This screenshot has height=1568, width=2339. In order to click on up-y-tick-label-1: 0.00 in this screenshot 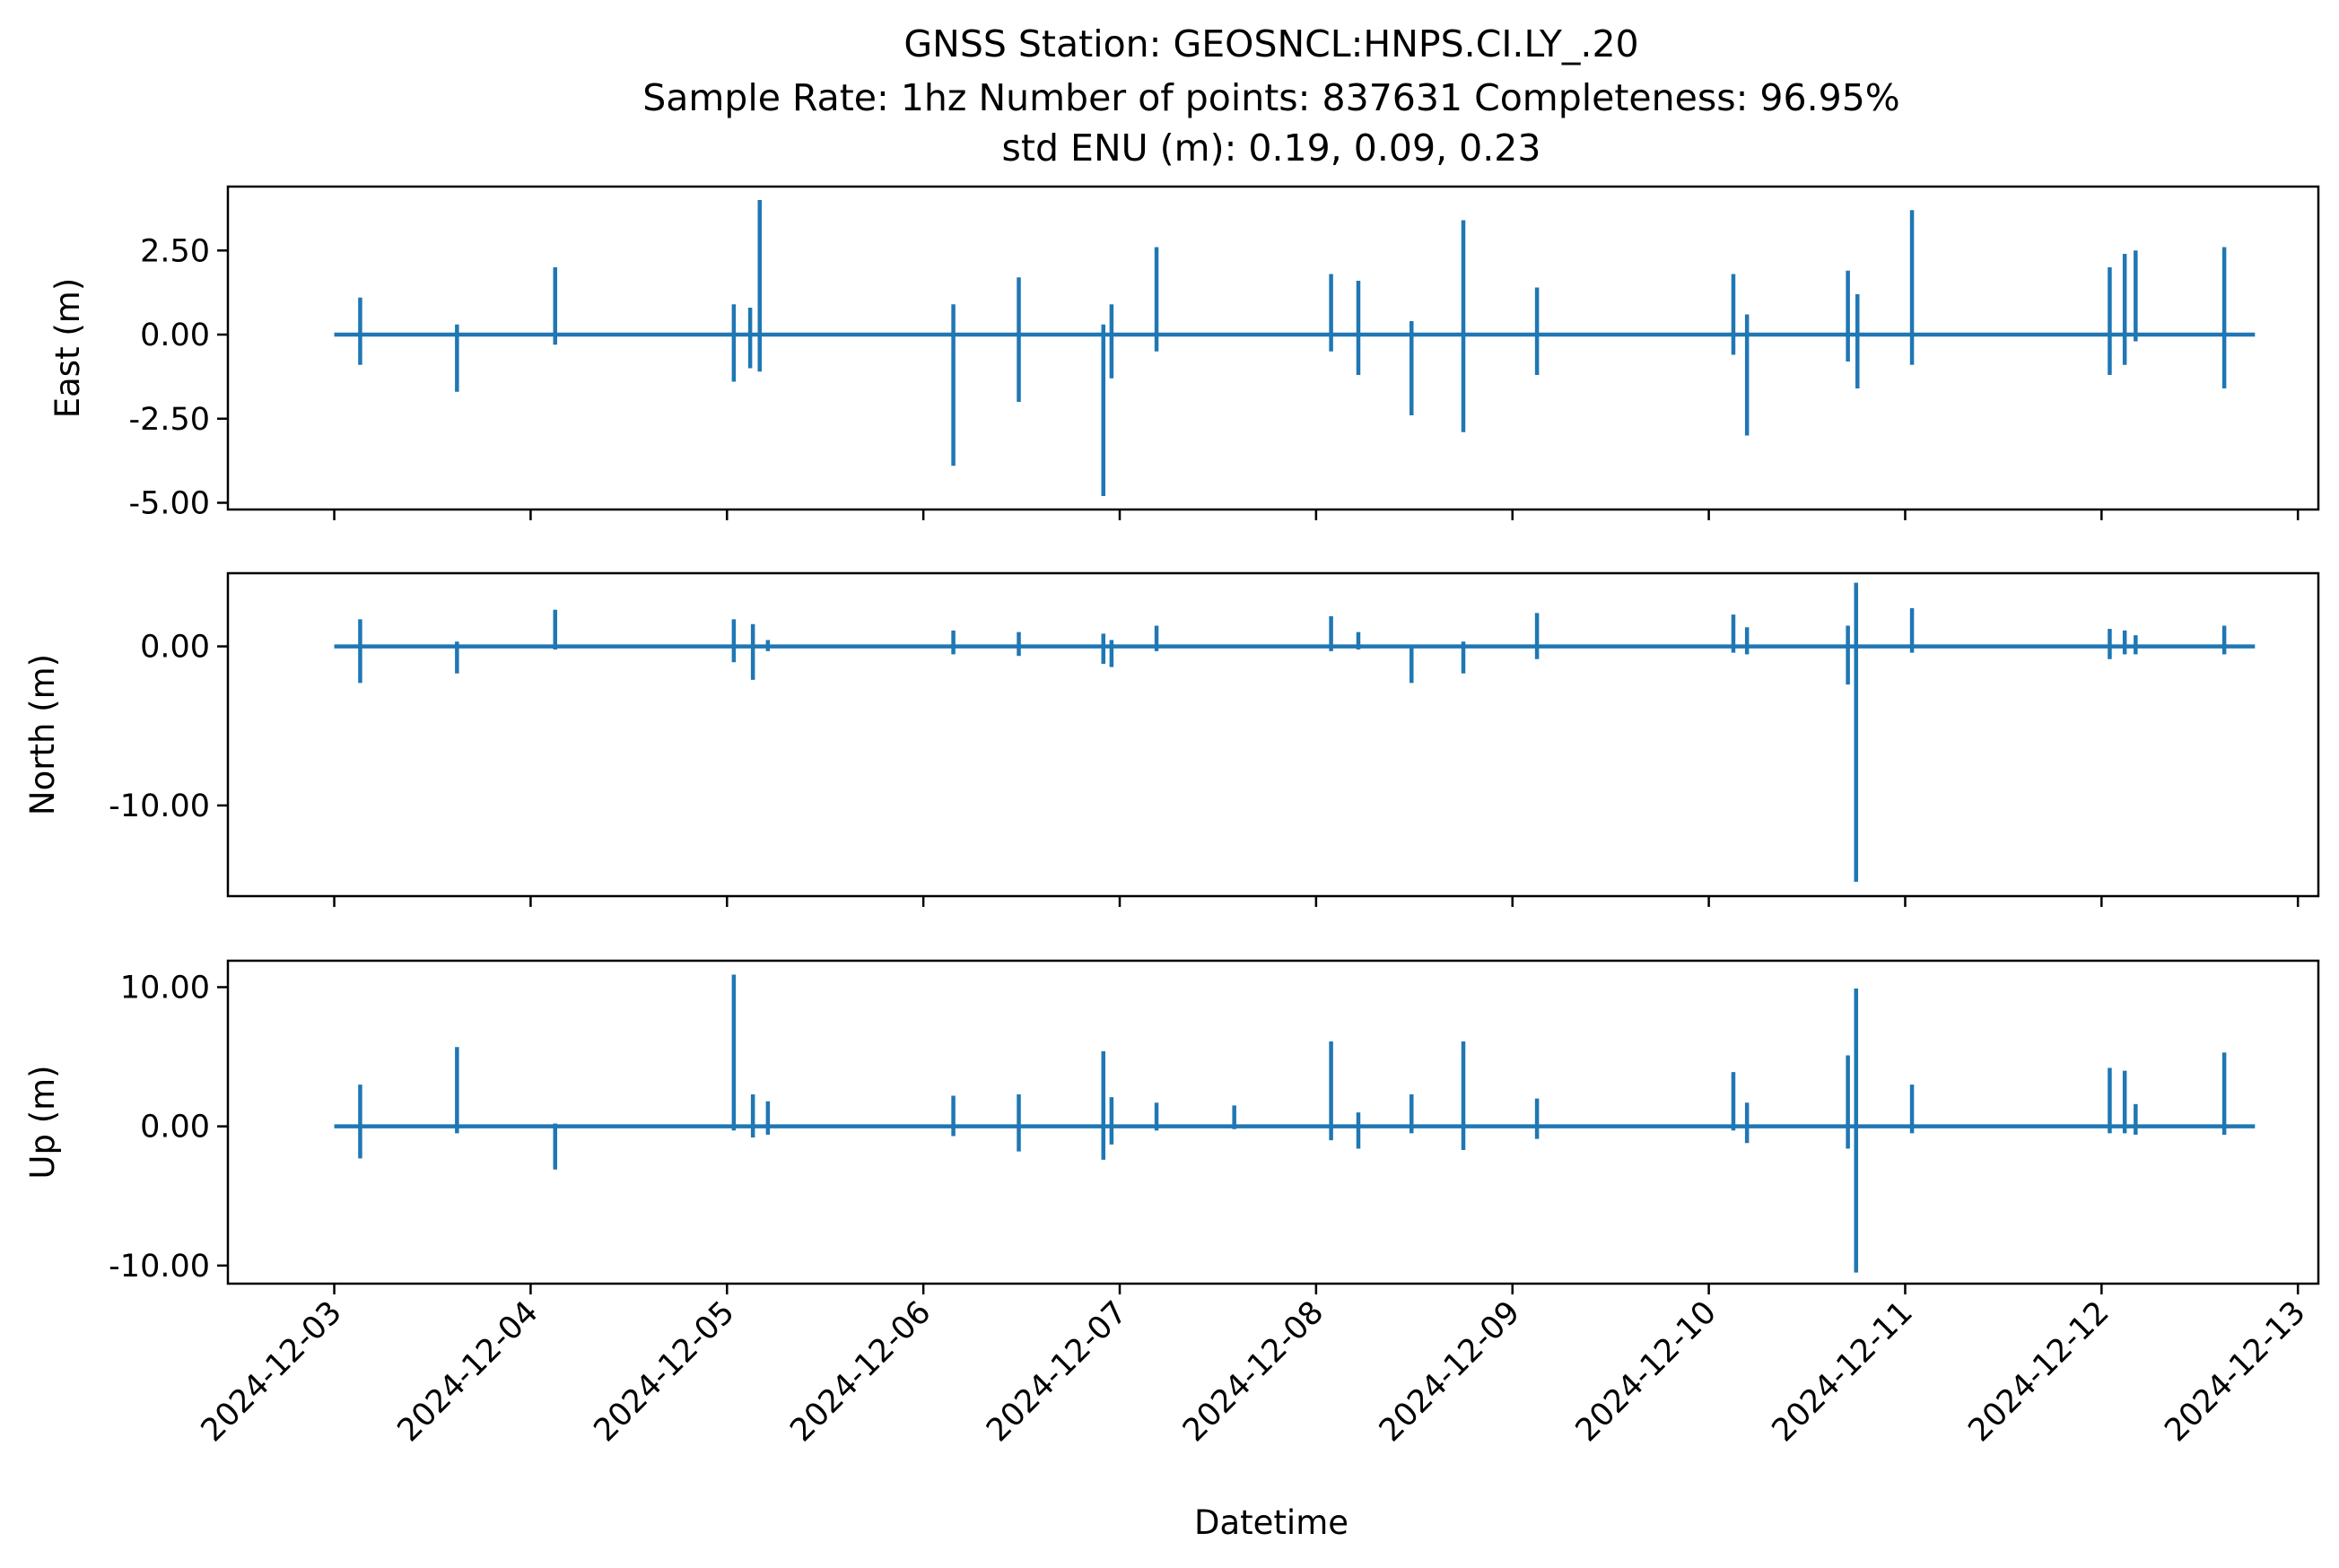, I will do `click(175, 1128)`.